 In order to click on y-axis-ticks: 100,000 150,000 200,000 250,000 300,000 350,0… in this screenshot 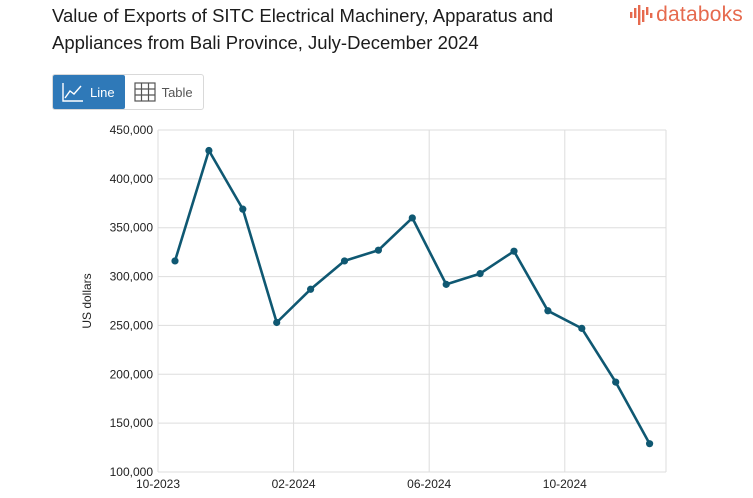, I will do `click(132, 301)`.